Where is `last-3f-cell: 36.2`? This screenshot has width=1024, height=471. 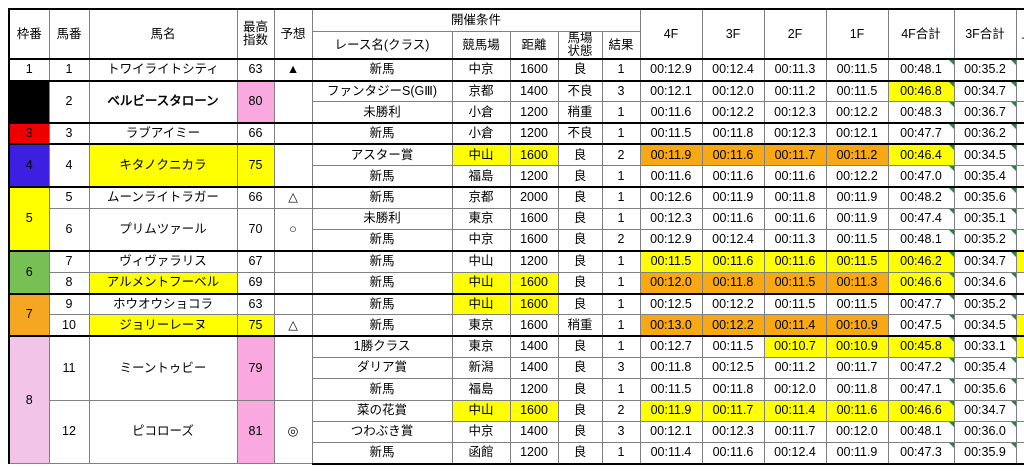
last-3f-cell: 36.2 is located at coordinates (1019, 133).